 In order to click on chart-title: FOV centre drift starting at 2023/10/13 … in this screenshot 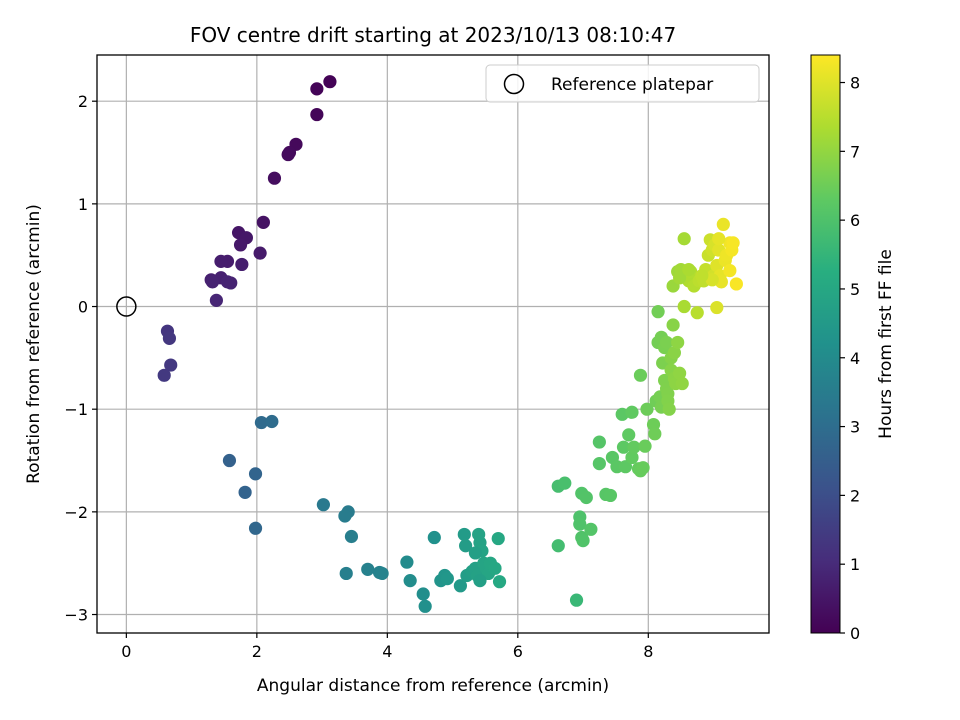, I will do `click(433, 35)`.